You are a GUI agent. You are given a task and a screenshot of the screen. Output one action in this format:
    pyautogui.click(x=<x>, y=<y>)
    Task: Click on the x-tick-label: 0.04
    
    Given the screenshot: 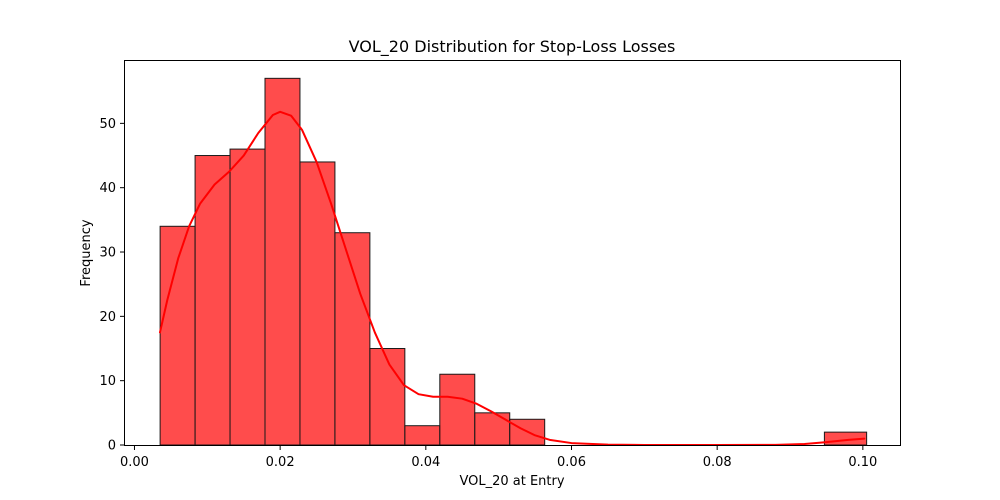 What is the action you would take?
    pyautogui.click(x=425, y=462)
    